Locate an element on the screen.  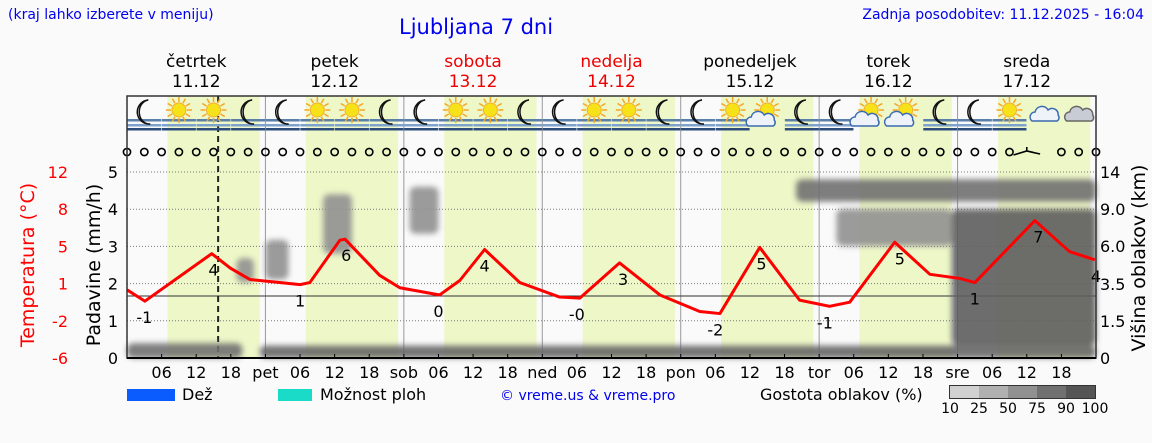
temp-tick-label: 1 is located at coordinates (63, 284).